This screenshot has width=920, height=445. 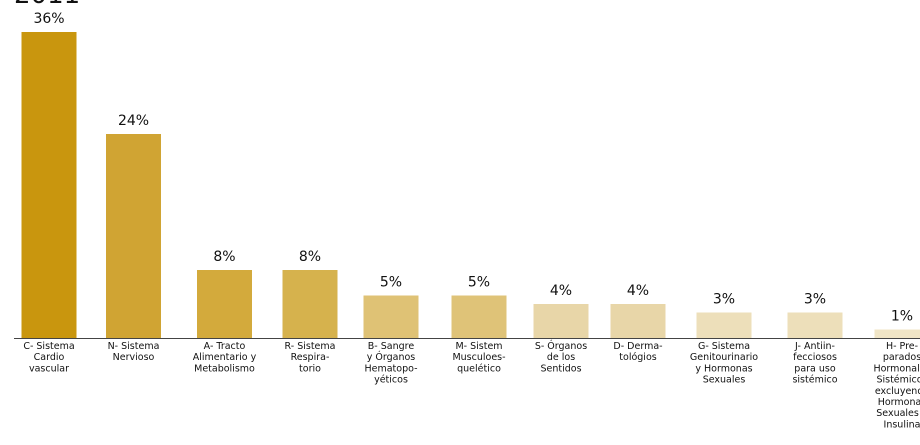 What do you see at coordinates (48, 19) in the screenshot?
I see `value-label-1: 36%` at bounding box center [48, 19].